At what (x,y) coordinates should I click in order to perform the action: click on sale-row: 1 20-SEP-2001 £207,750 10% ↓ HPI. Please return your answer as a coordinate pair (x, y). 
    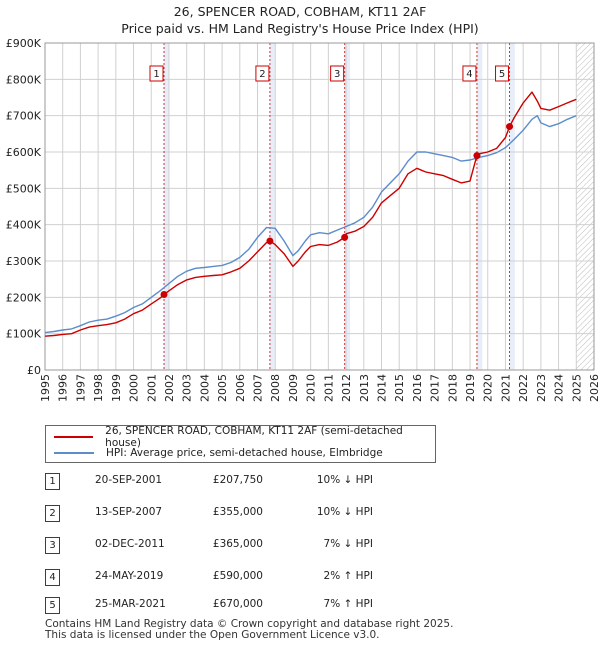
    Looking at the image, I should click on (255, 483).